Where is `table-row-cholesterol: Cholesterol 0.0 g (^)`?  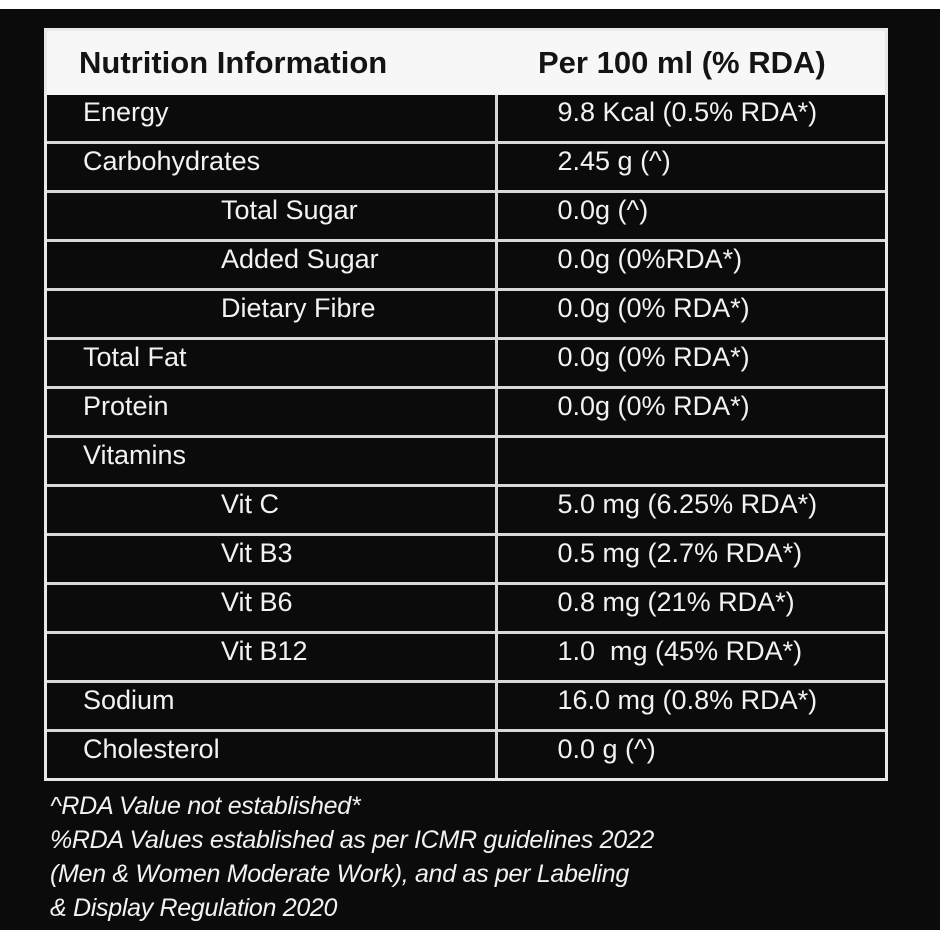
table-row-cholesterol: Cholesterol 0.0 g (^) is located at coordinates (466, 753).